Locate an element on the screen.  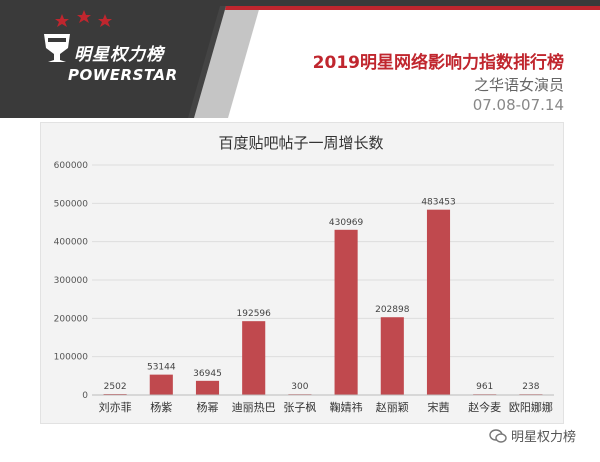
data-label: 238 is located at coordinates (530, 387).